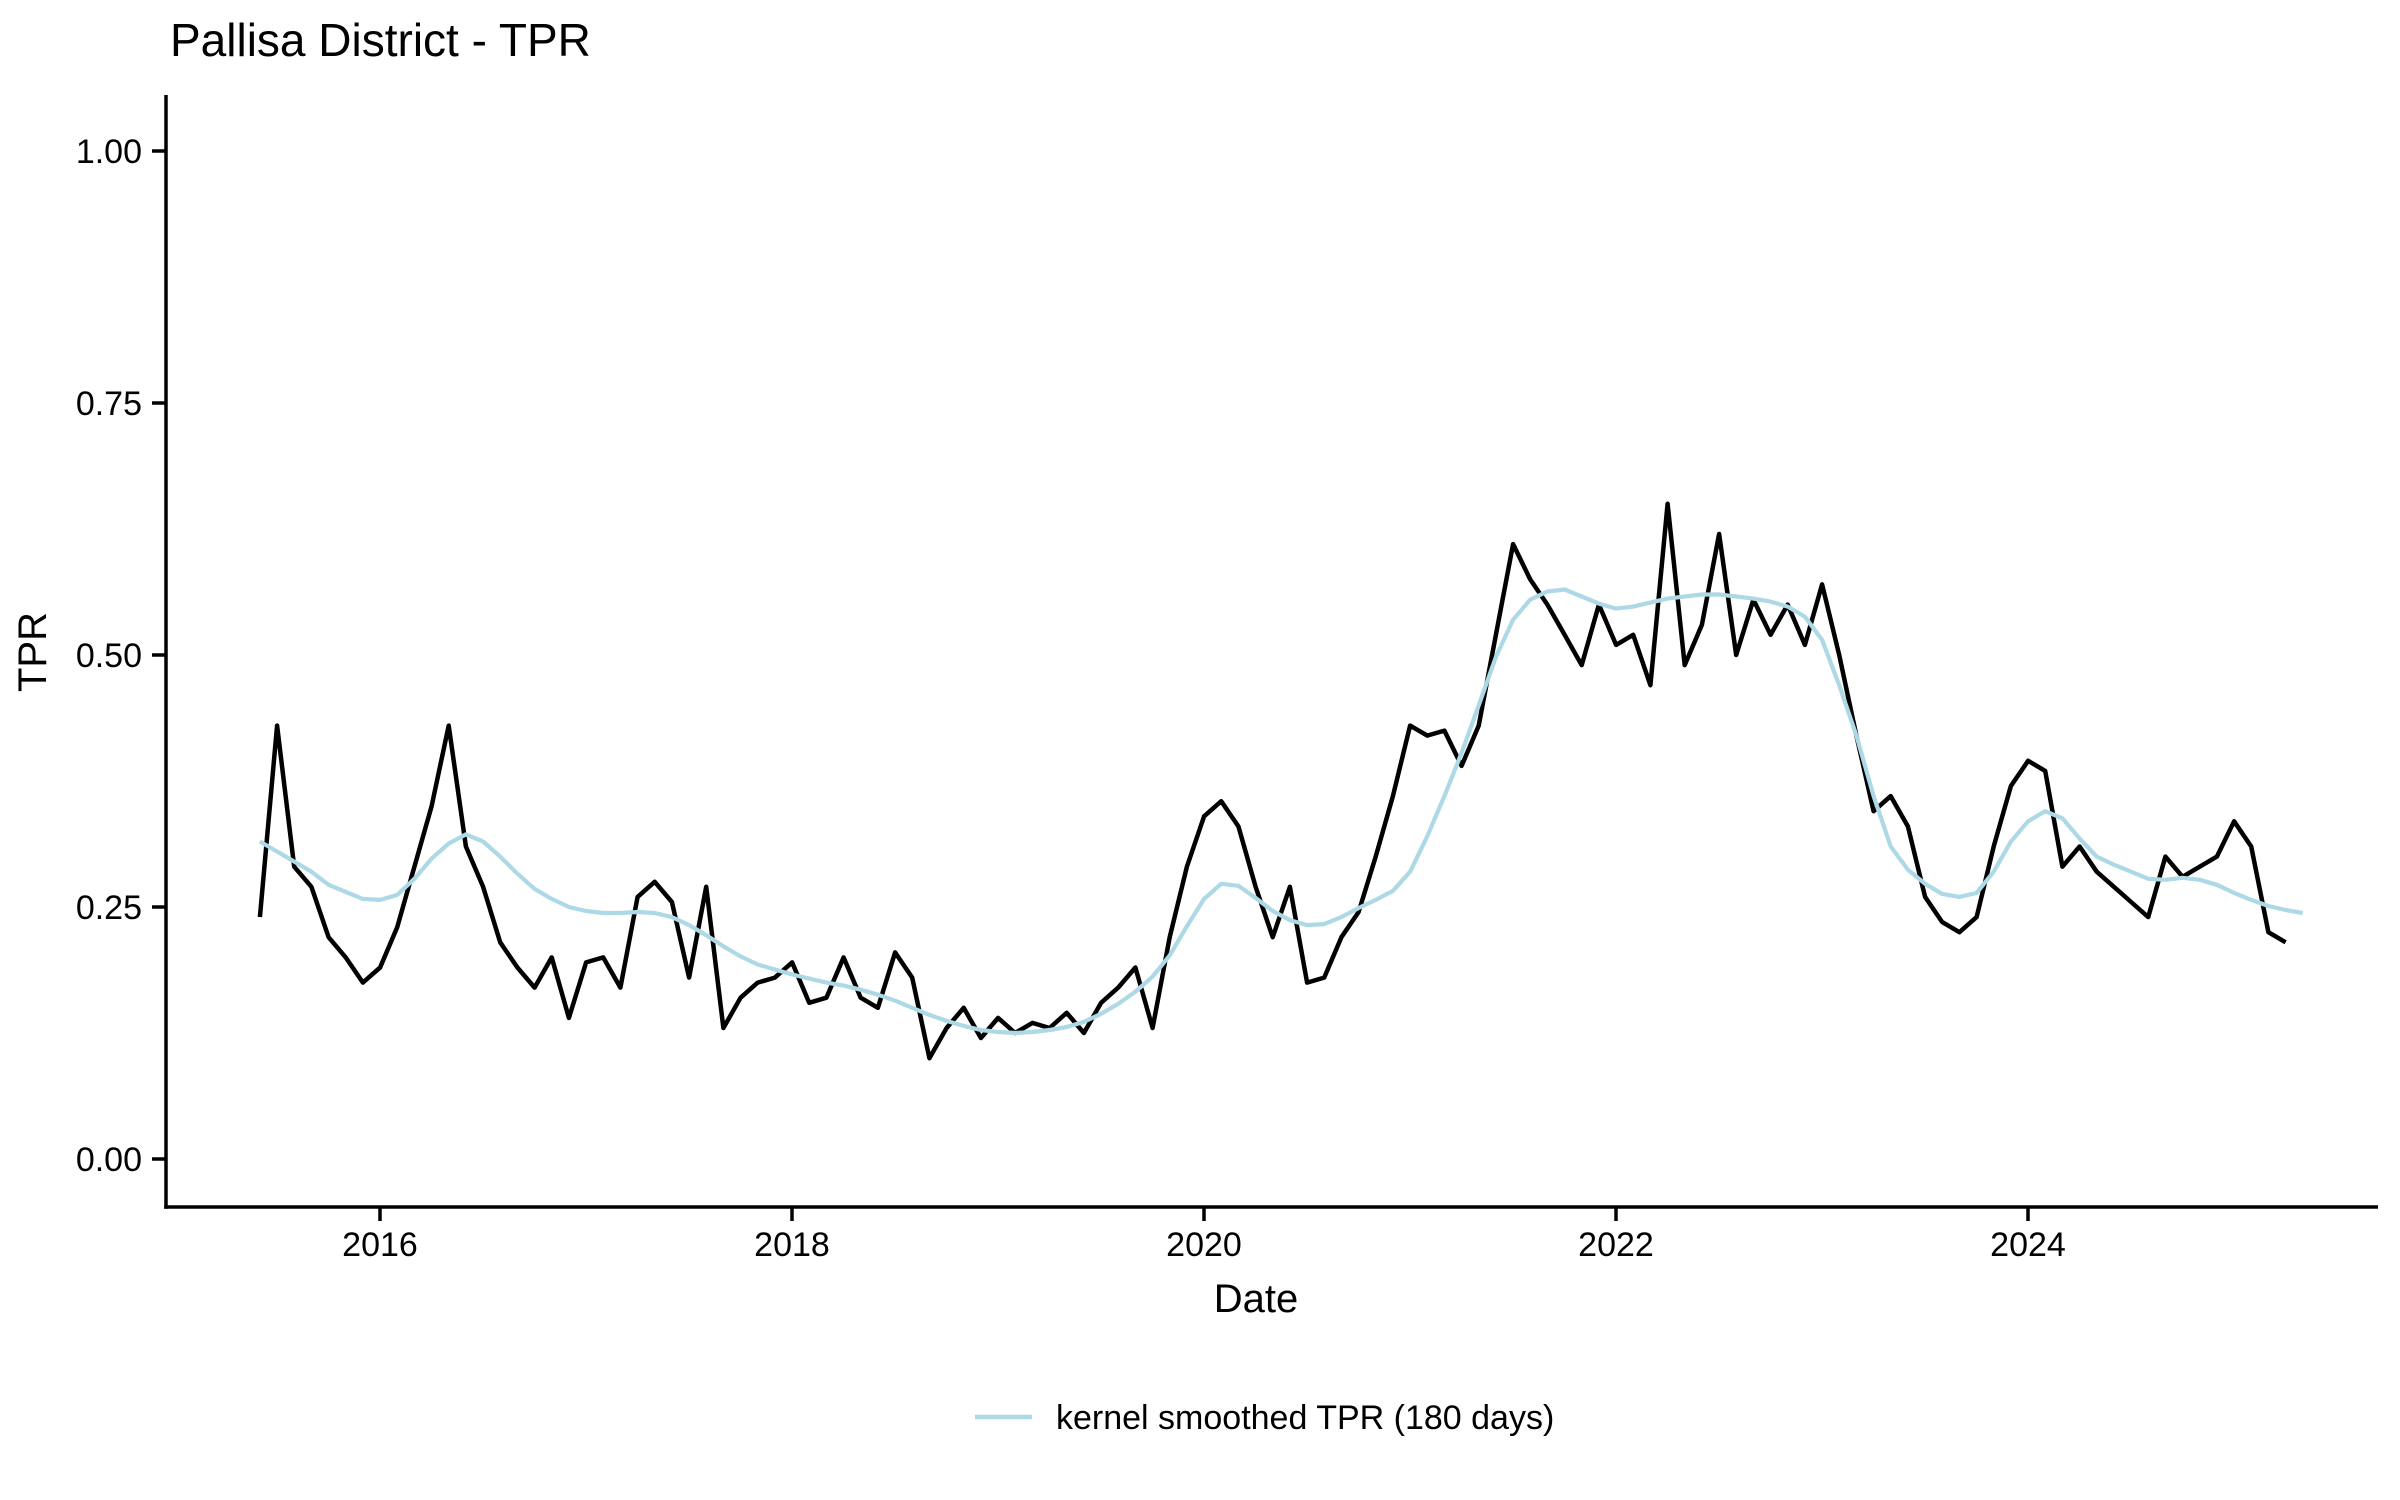 The width and height of the screenshot is (2400, 1500). I want to click on y-tick-label-1.00: 1.00, so click(109, 152).